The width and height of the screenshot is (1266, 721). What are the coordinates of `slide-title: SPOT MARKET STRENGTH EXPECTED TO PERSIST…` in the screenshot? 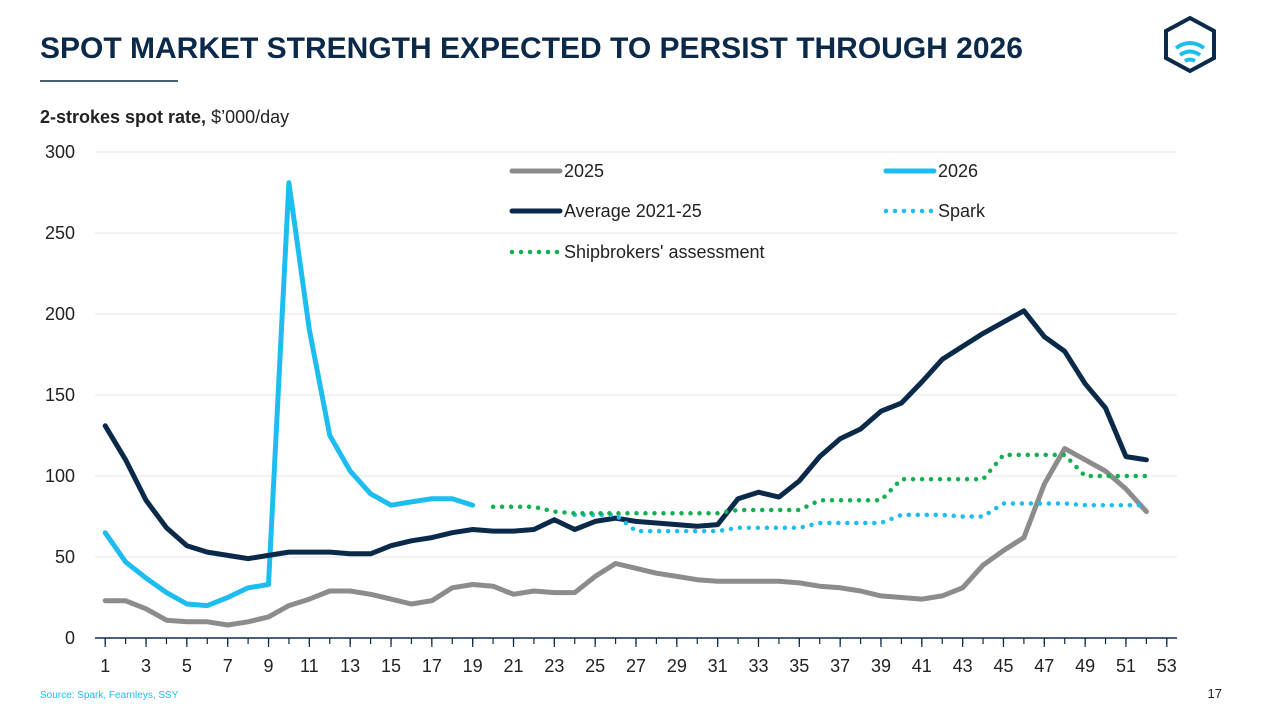 It's located at (531, 48).